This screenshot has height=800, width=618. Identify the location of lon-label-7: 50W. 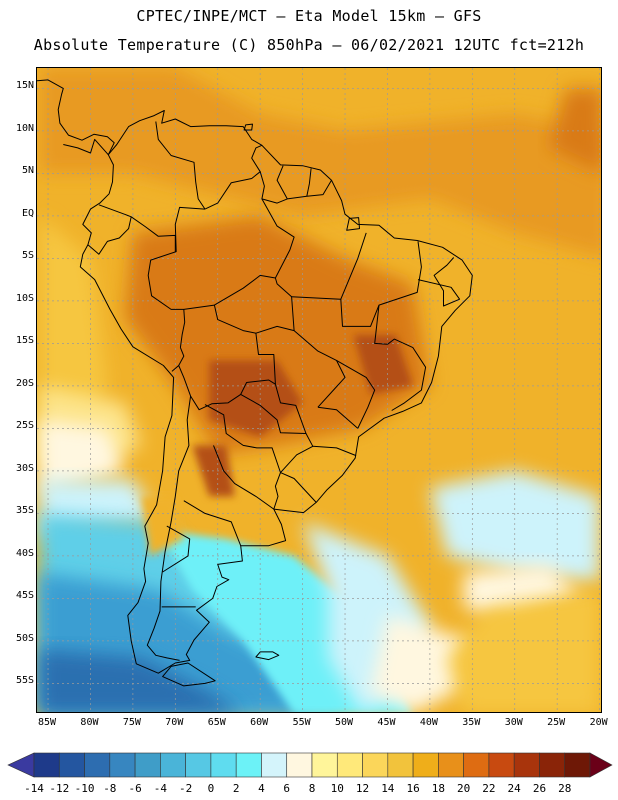
(344, 722).